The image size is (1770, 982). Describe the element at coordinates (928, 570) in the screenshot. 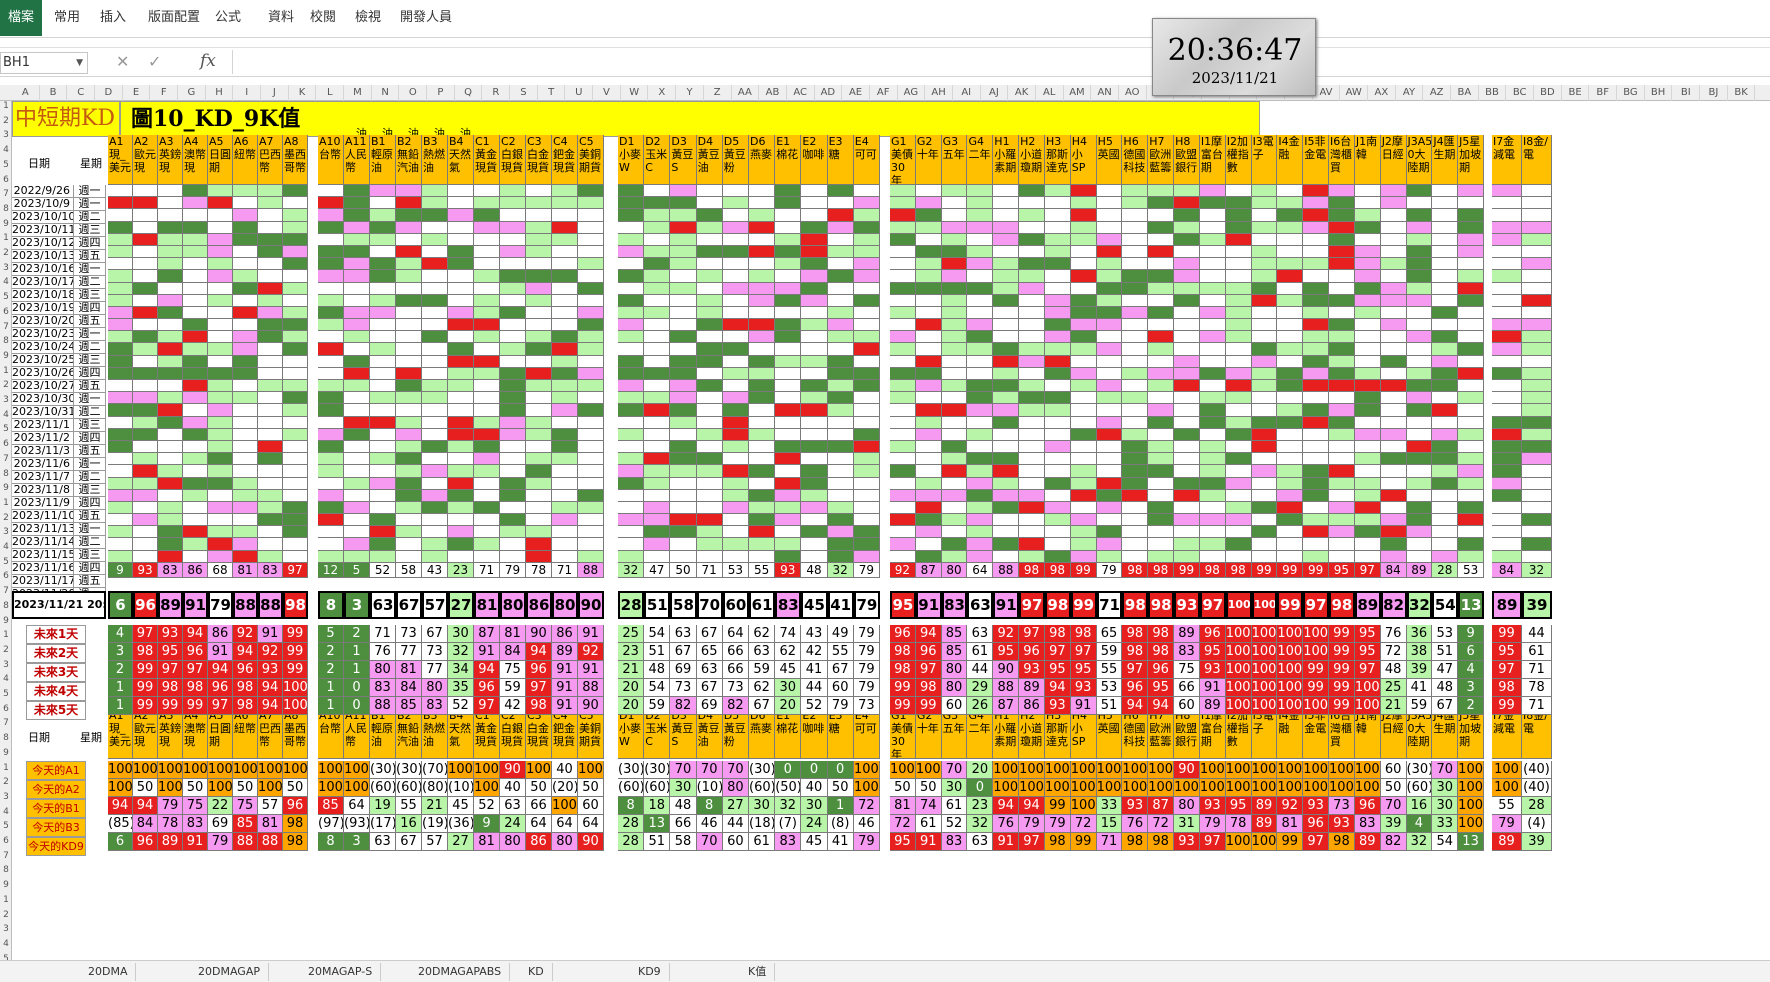

I see `history-cell: 87` at that location.